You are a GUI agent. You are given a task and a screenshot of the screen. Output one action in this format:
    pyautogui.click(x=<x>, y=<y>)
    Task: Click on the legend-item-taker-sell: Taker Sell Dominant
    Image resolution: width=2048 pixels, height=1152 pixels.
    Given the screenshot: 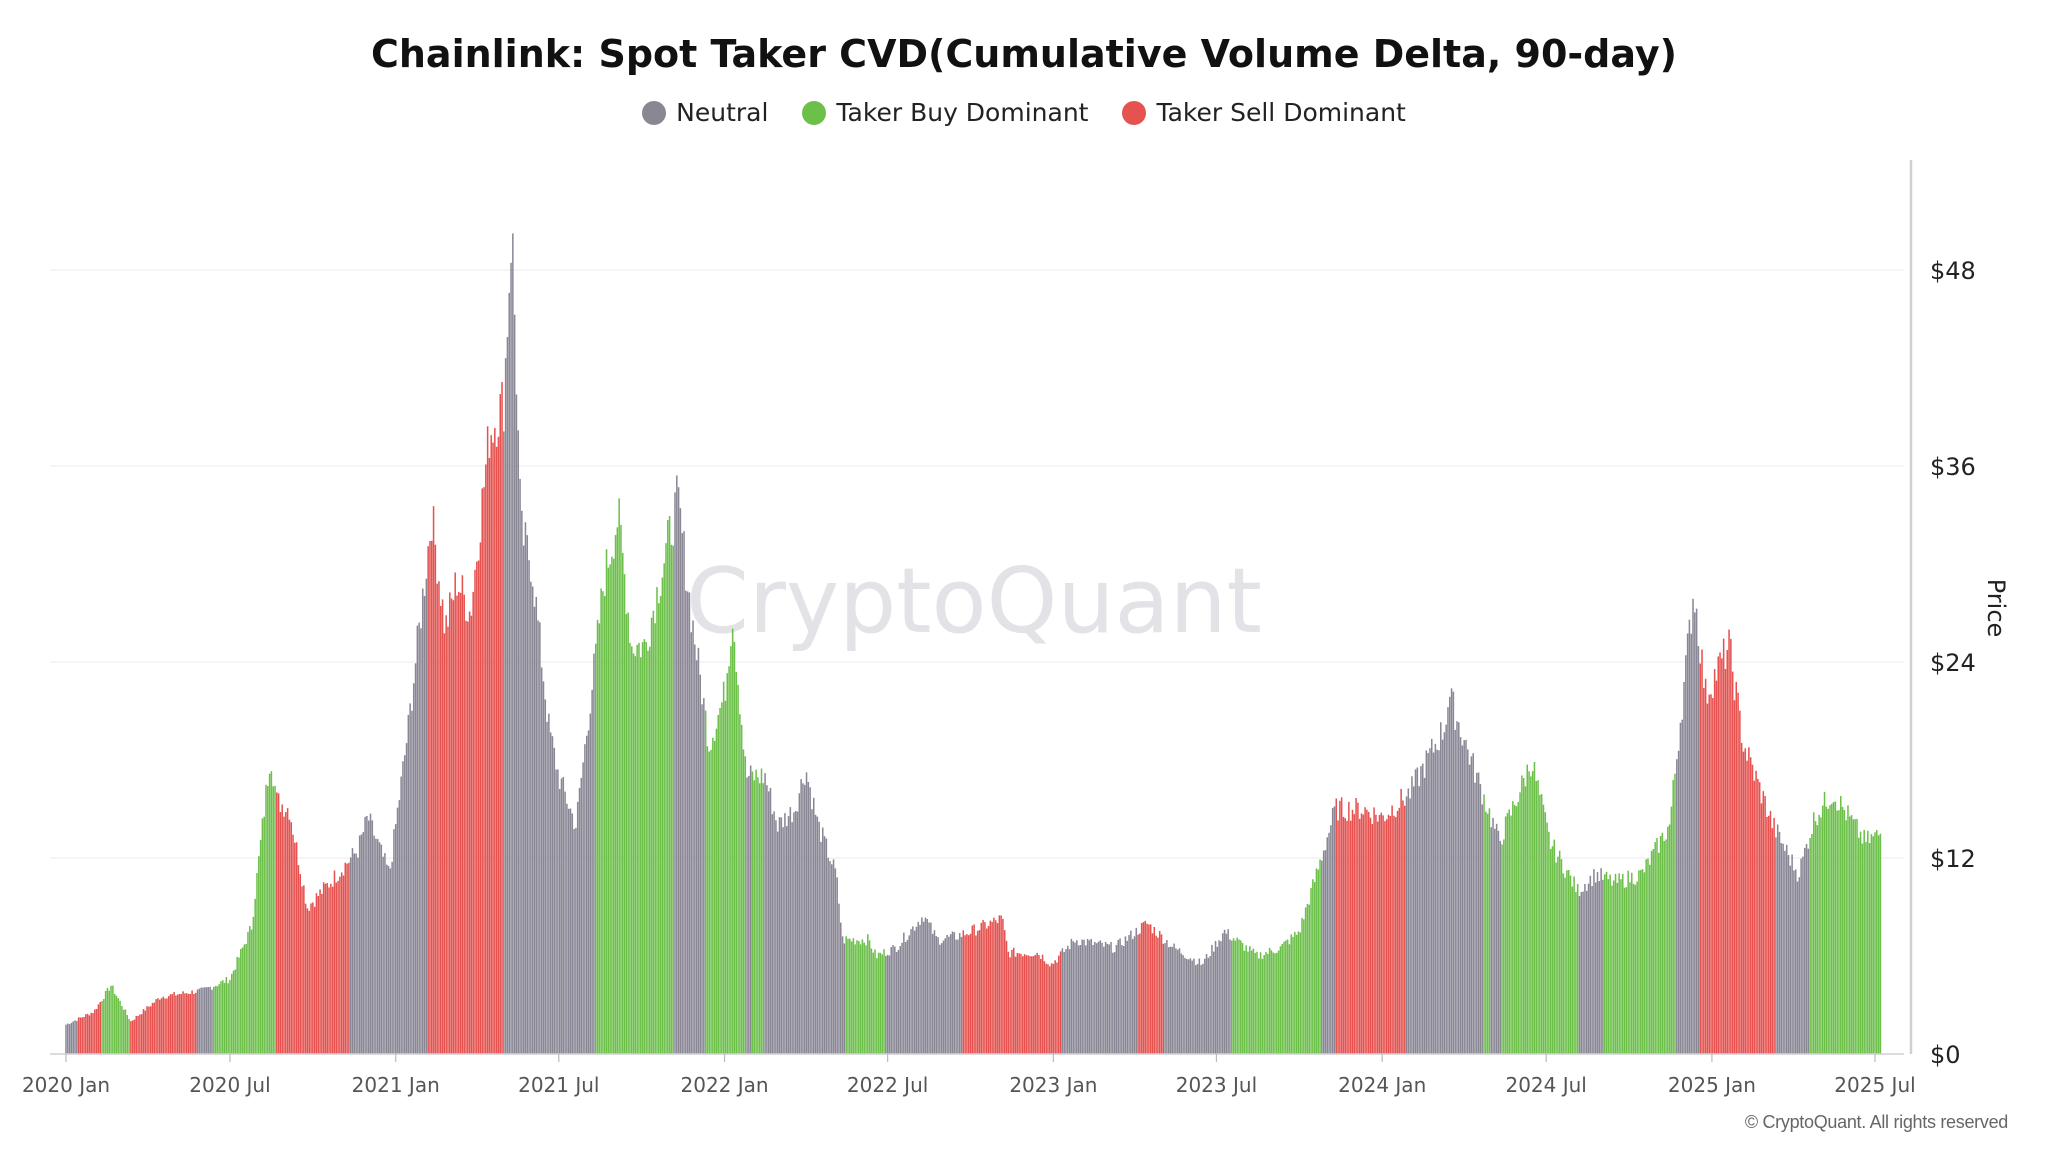 What is the action you would take?
    pyautogui.click(x=1264, y=112)
    